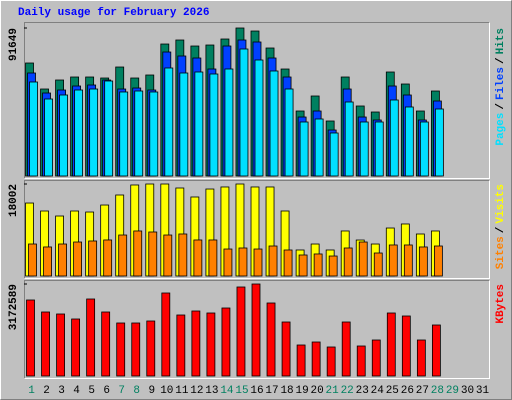 The height and width of the screenshot is (400, 512). What do you see at coordinates (501, 252) in the screenshot?
I see `legend-entry: Sites` at bounding box center [501, 252].